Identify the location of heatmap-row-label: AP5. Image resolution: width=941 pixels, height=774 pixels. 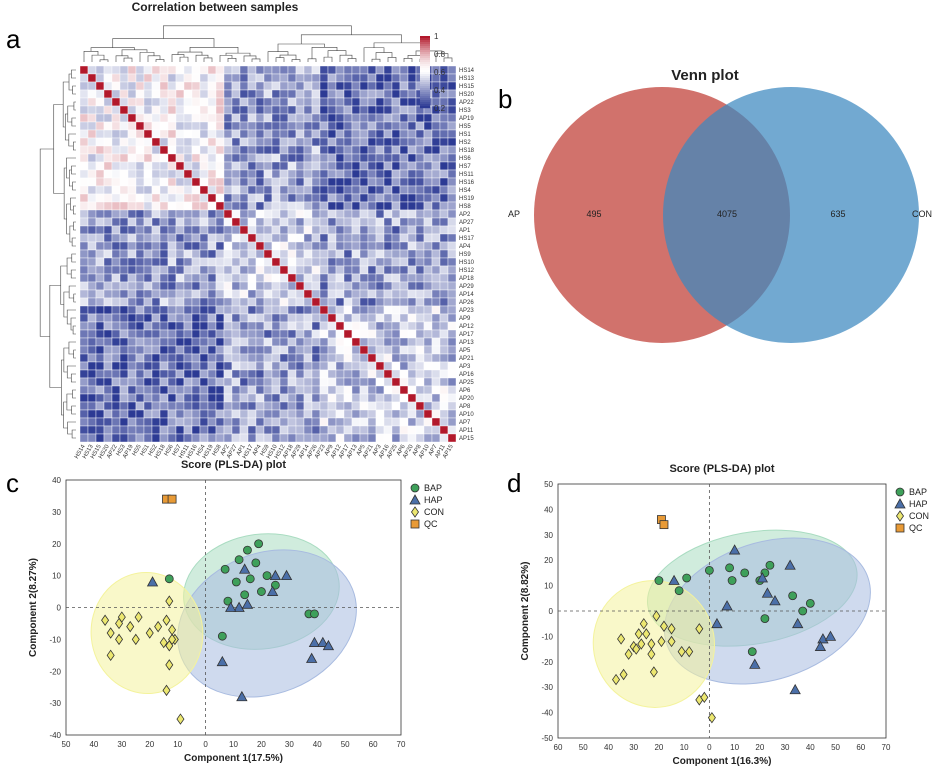
(465, 351).